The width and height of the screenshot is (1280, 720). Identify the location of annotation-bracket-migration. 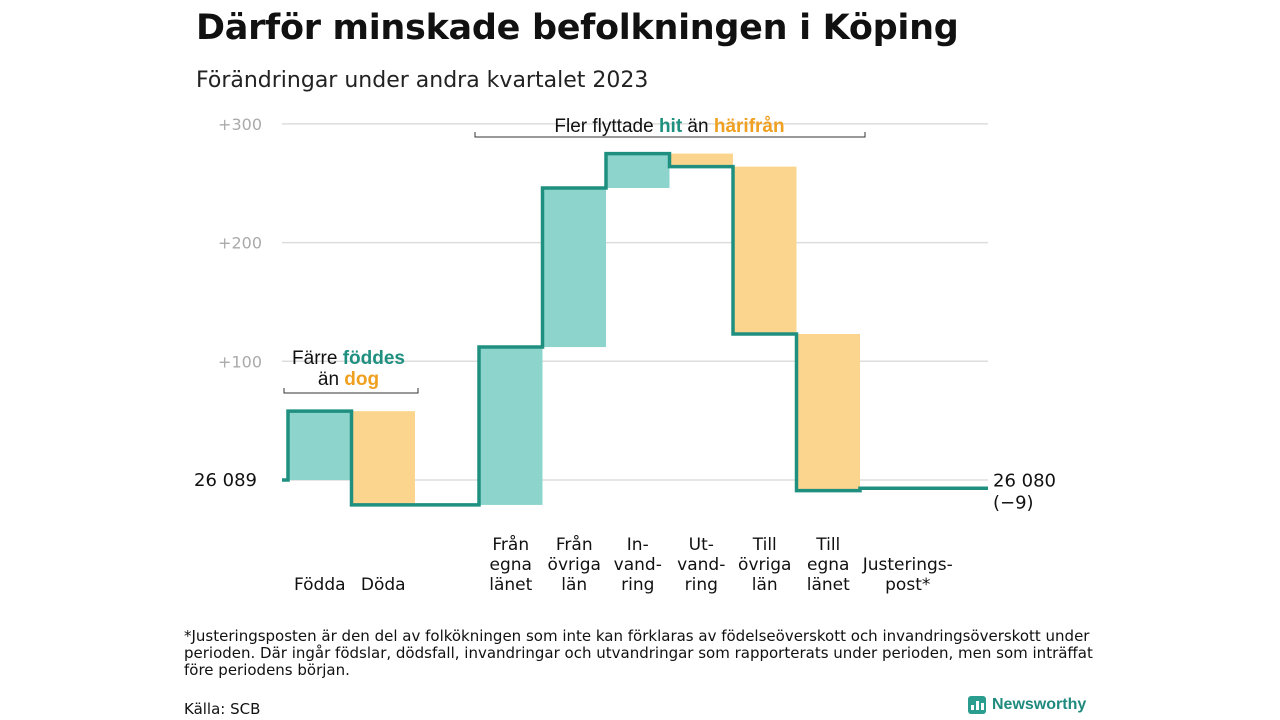
(670, 135).